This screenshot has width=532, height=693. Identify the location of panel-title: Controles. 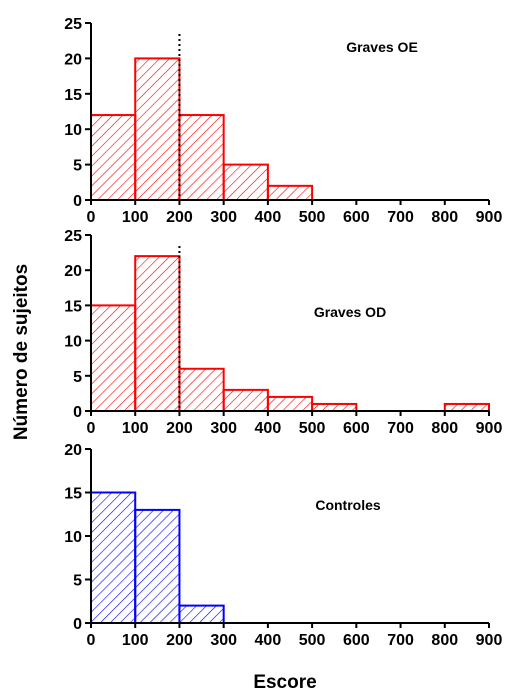
(348, 505).